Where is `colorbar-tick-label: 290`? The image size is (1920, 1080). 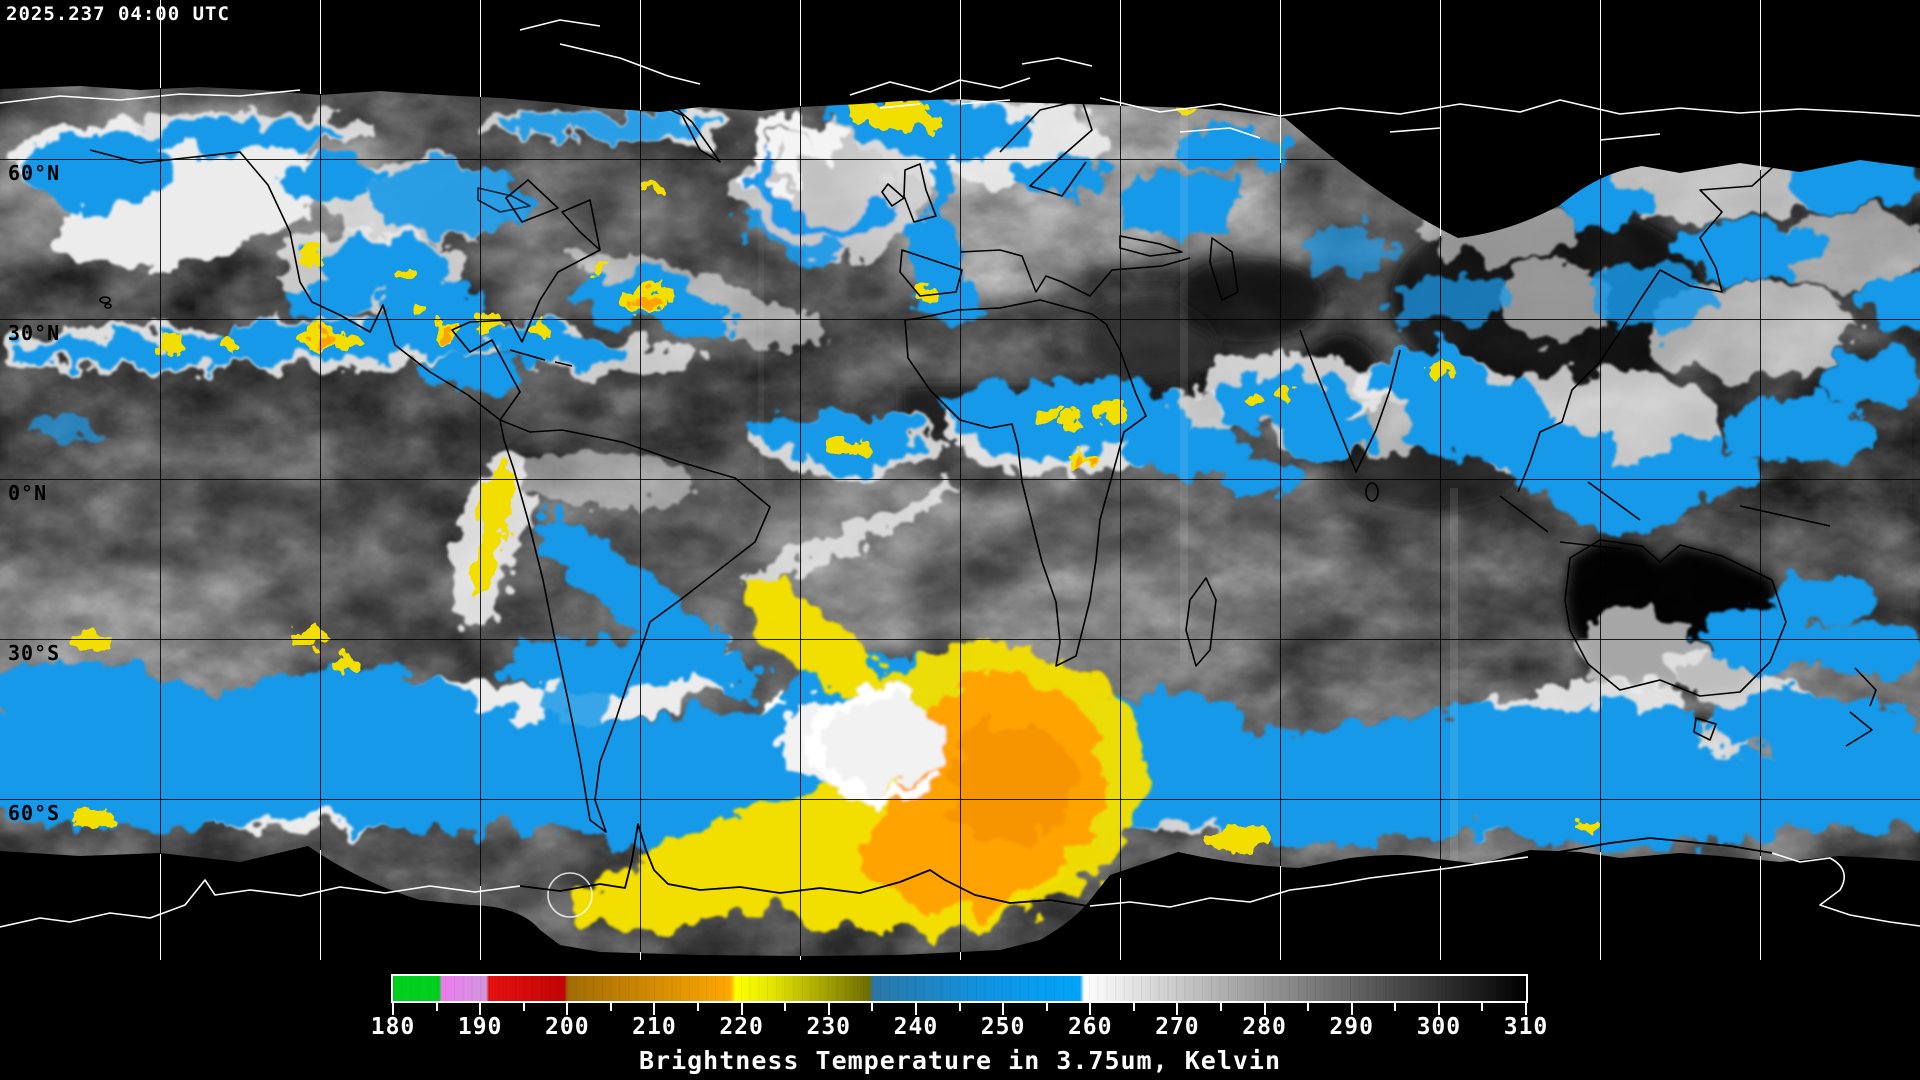
colorbar-tick-label: 290 is located at coordinates (1351, 1027).